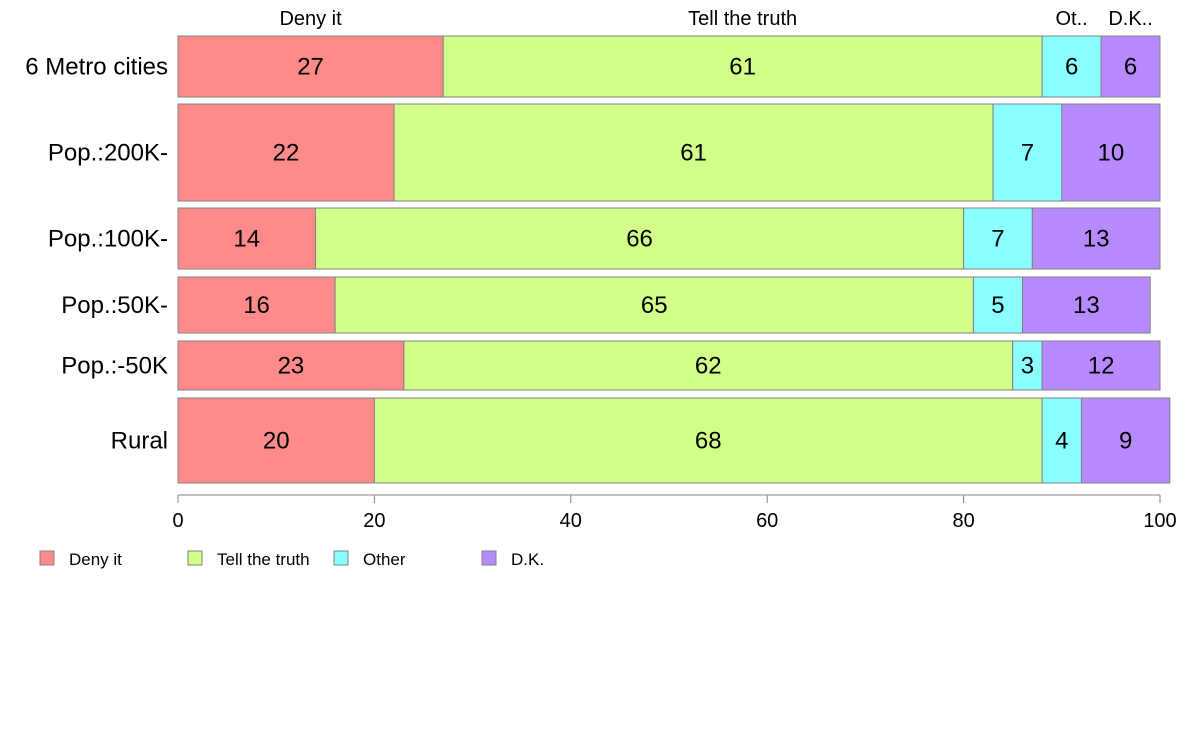  I want to click on data-label: 16, so click(256, 305).